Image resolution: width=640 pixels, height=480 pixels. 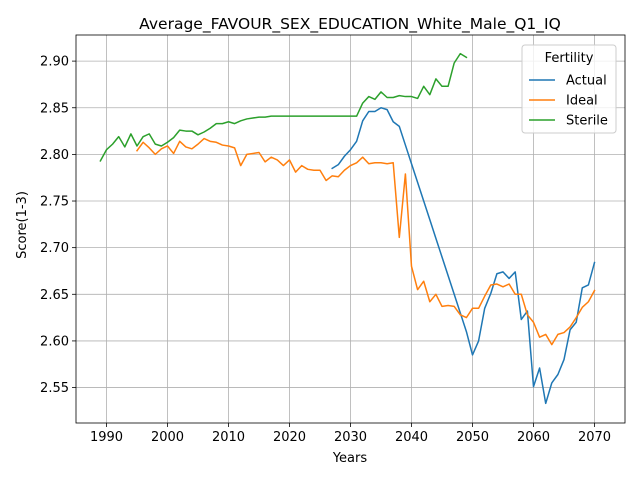 What do you see at coordinates (228, 437) in the screenshot?
I see `x-tick-label: 2010` at bounding box center [228, 437].